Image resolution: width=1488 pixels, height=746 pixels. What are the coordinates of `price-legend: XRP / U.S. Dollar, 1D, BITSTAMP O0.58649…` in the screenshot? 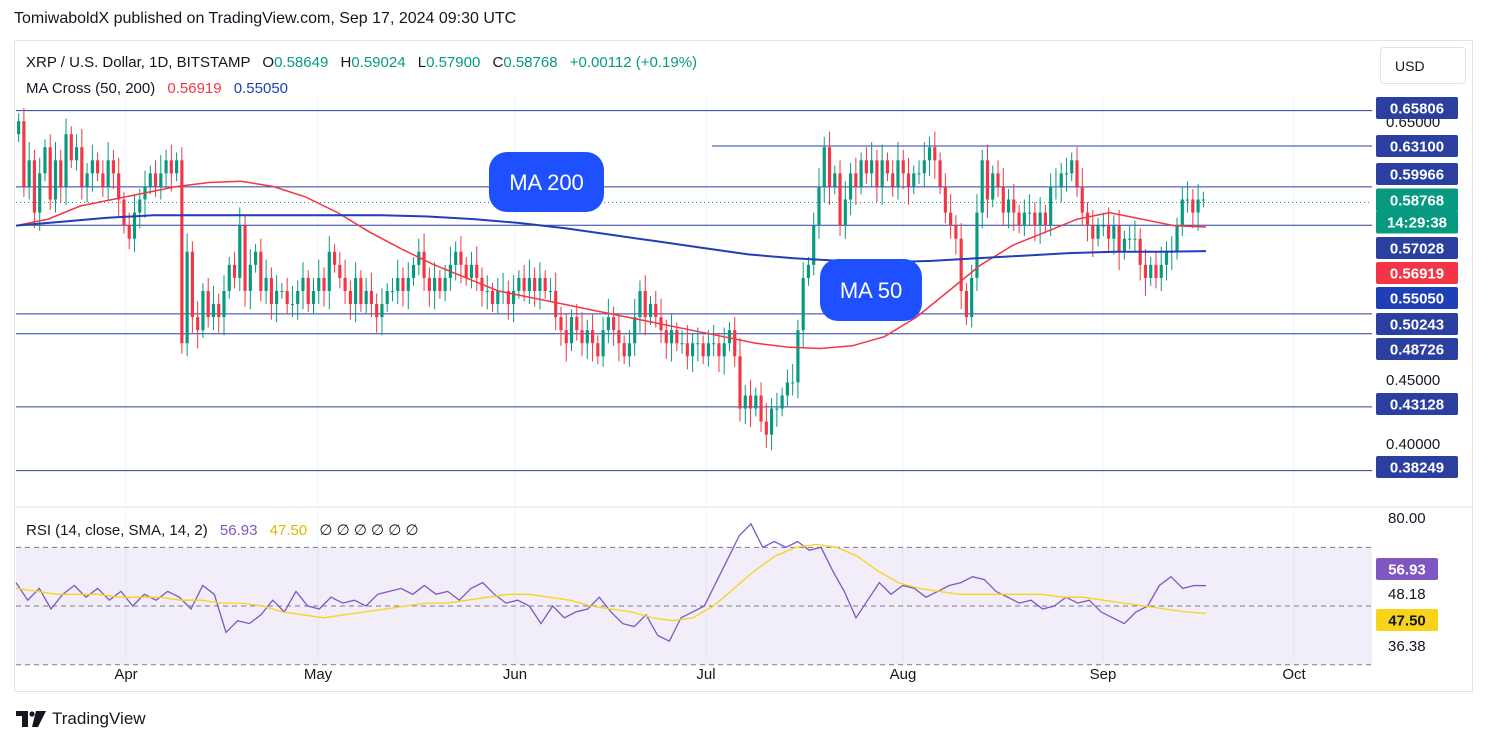 It's located at (361, 62).